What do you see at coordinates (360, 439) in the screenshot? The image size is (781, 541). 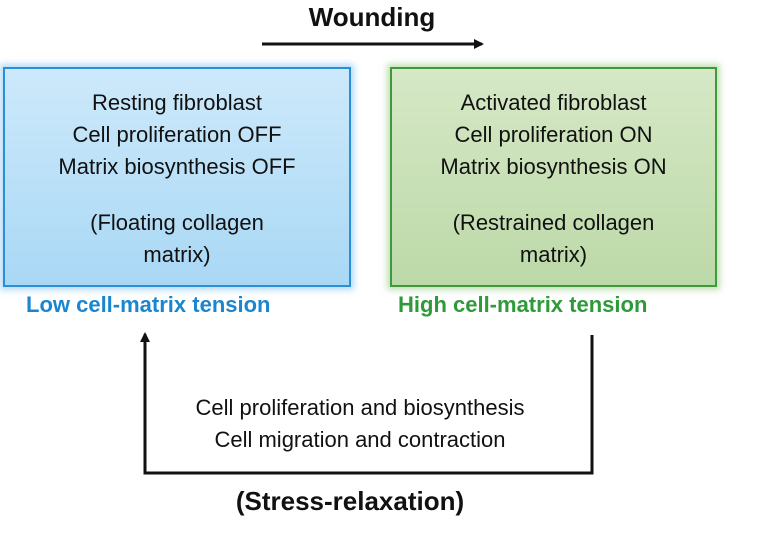 I see `return-path-line-2: Cell migration and contraction` at bounding box center [360, 439].